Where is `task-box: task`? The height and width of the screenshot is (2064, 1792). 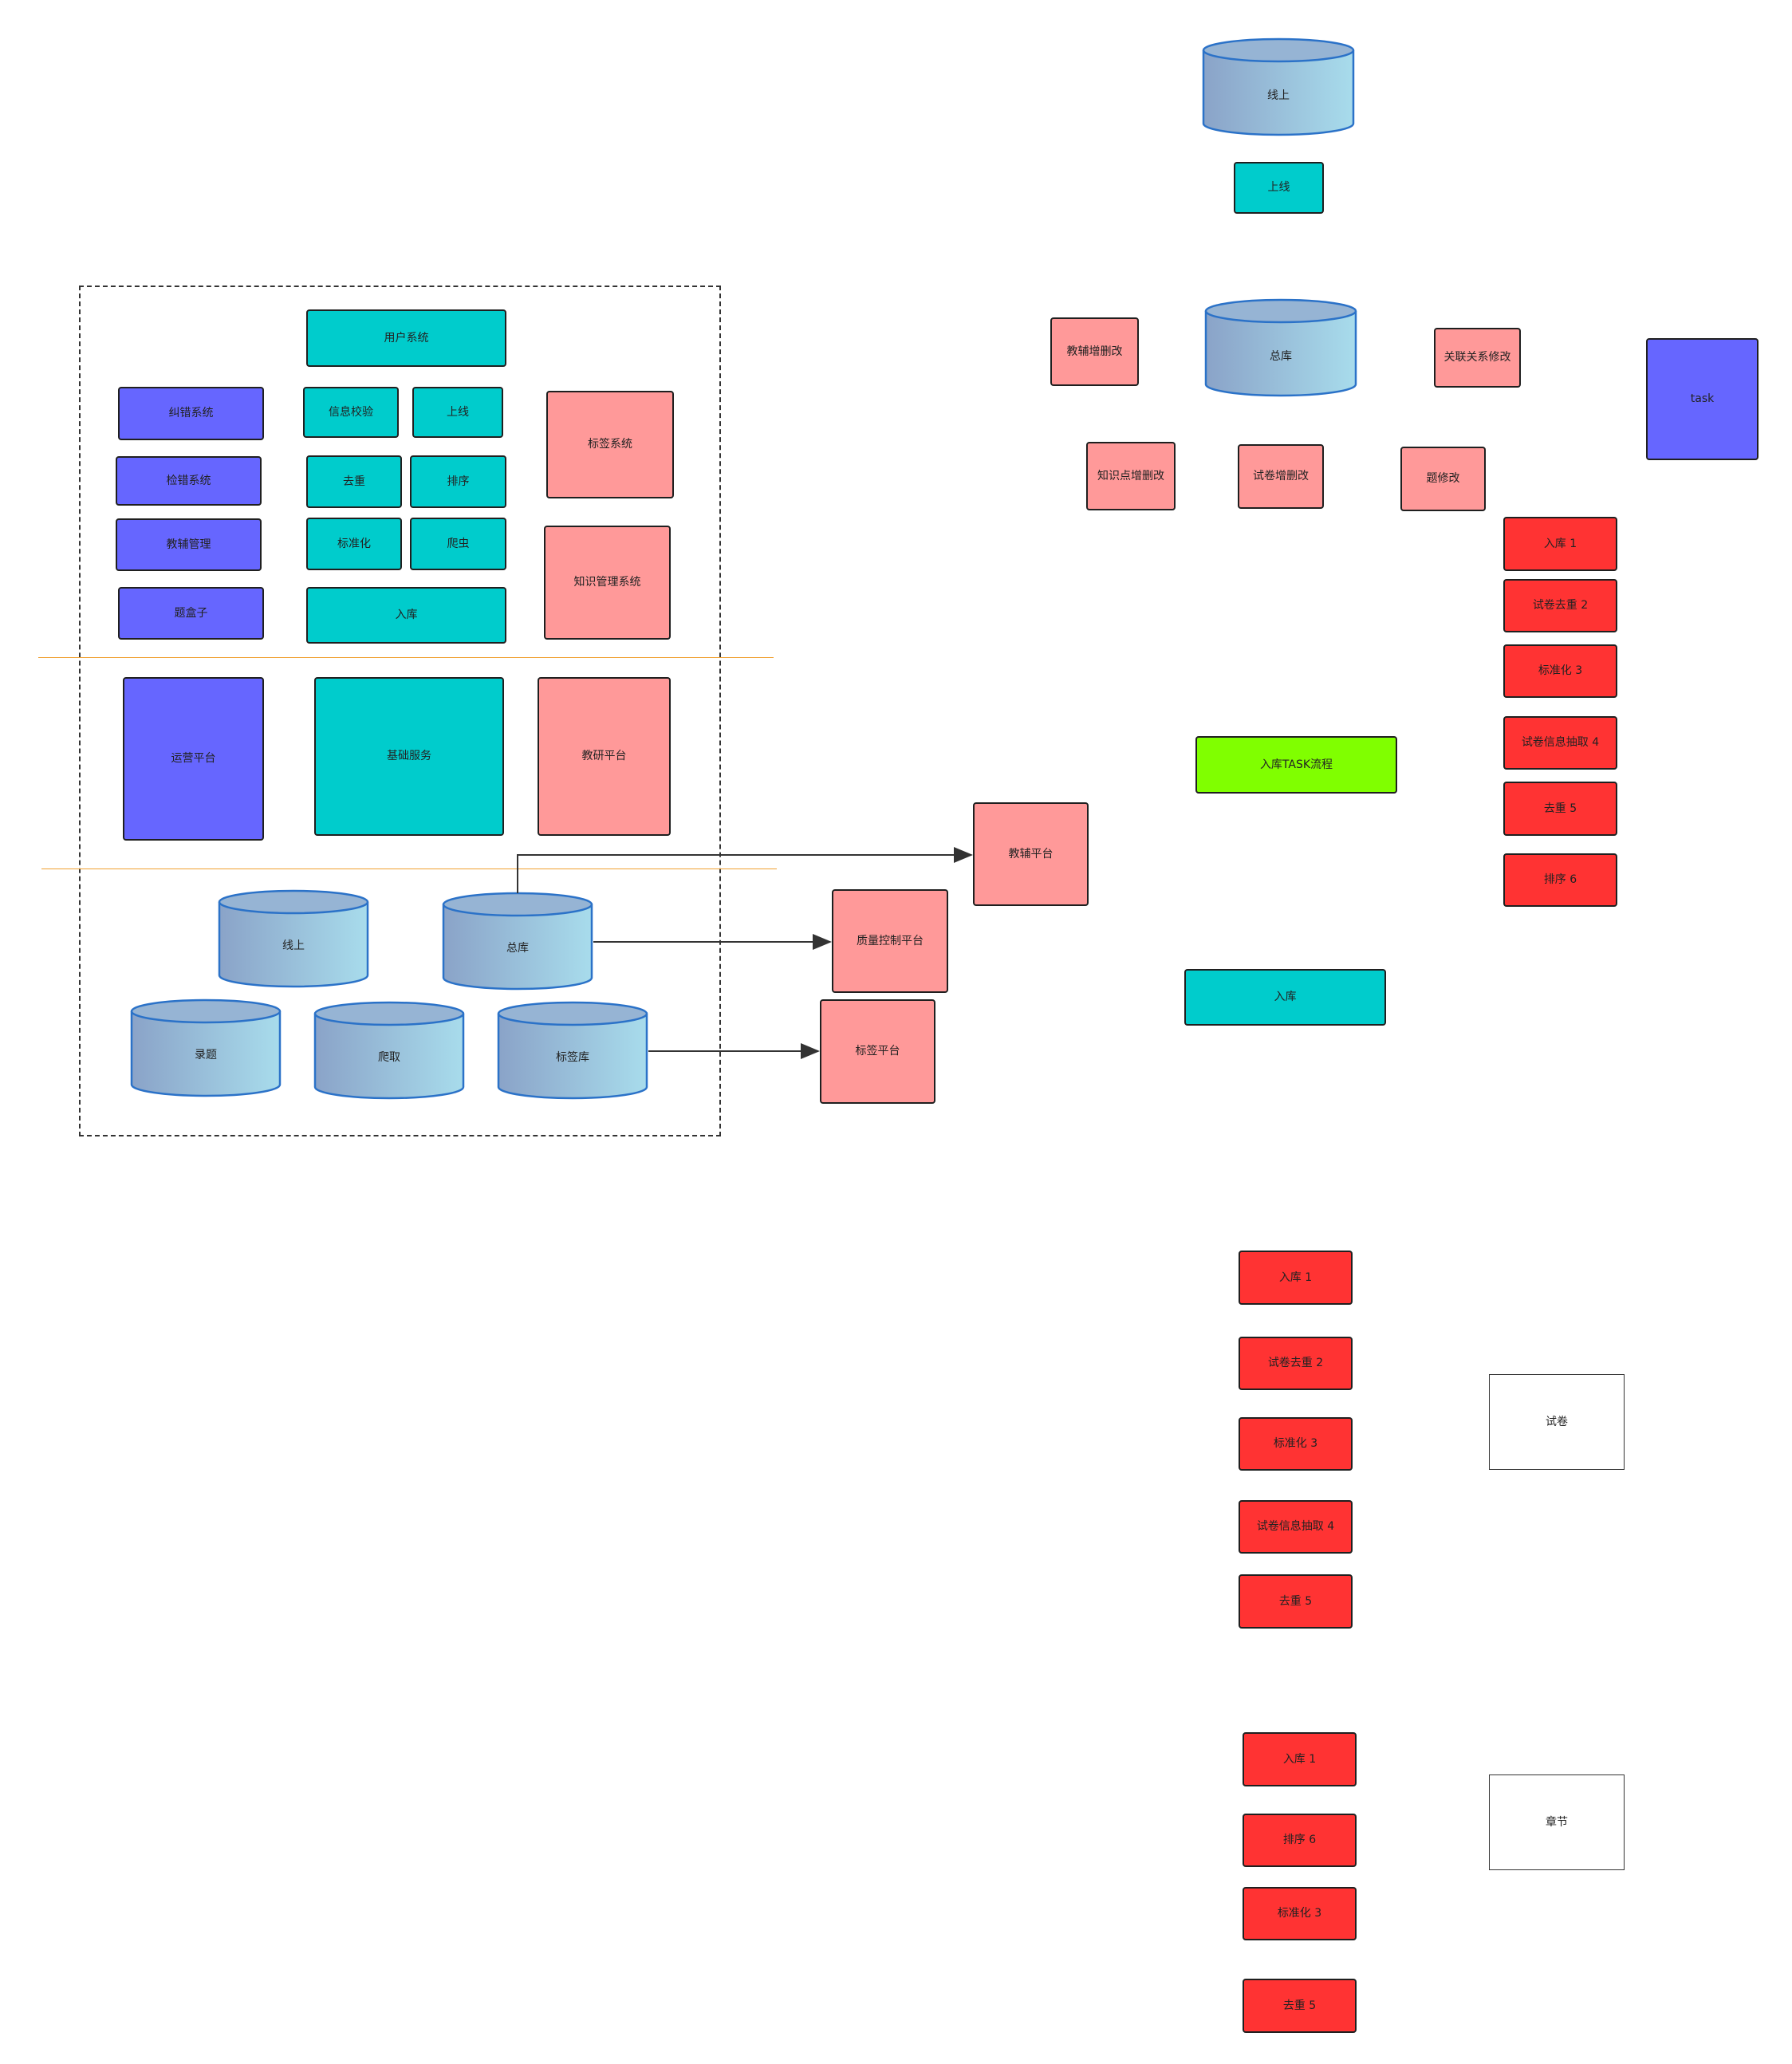
task-box: task is located at coordinates (1702, 399).